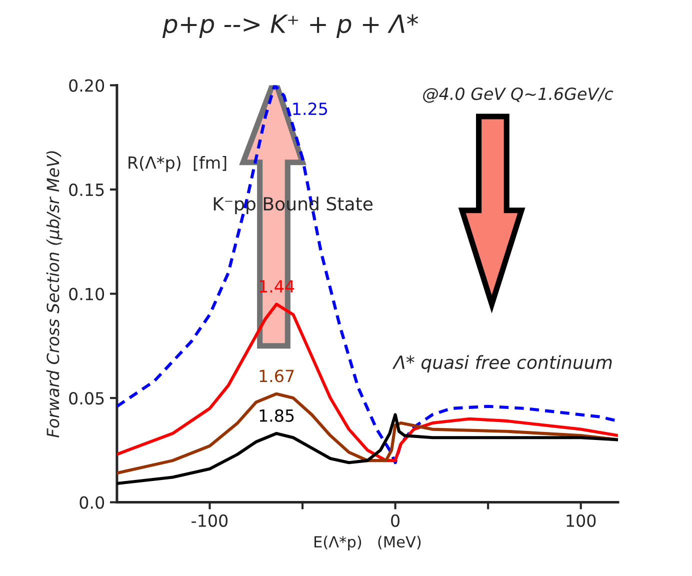 This screenshot has width=692, height=576. What do you see at coordinates (395, 520) in the screenshot?
I see `x-tick-label: 0` at bounding box center [395, 520].